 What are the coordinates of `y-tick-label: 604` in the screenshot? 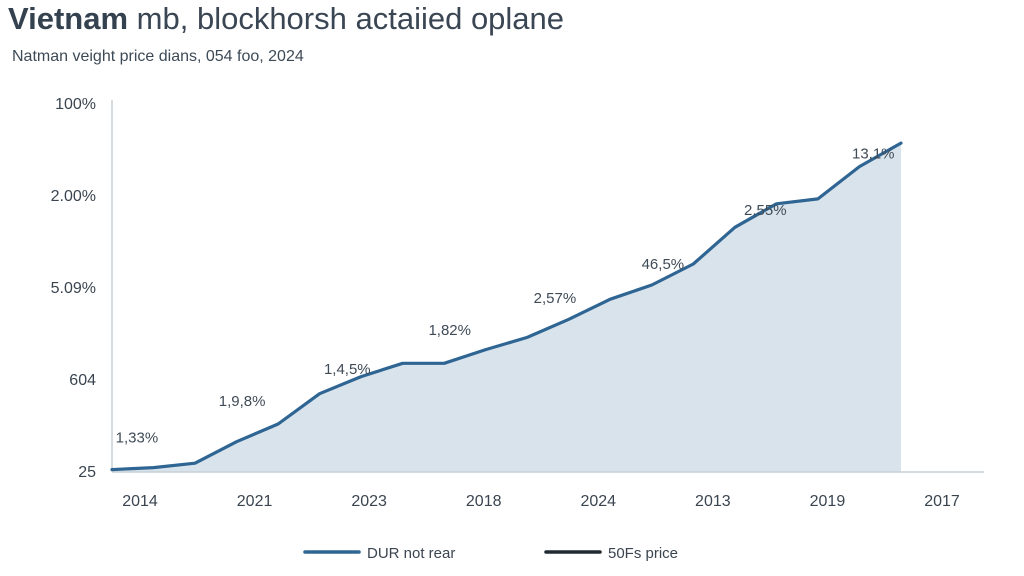 It's located at (82, 380).